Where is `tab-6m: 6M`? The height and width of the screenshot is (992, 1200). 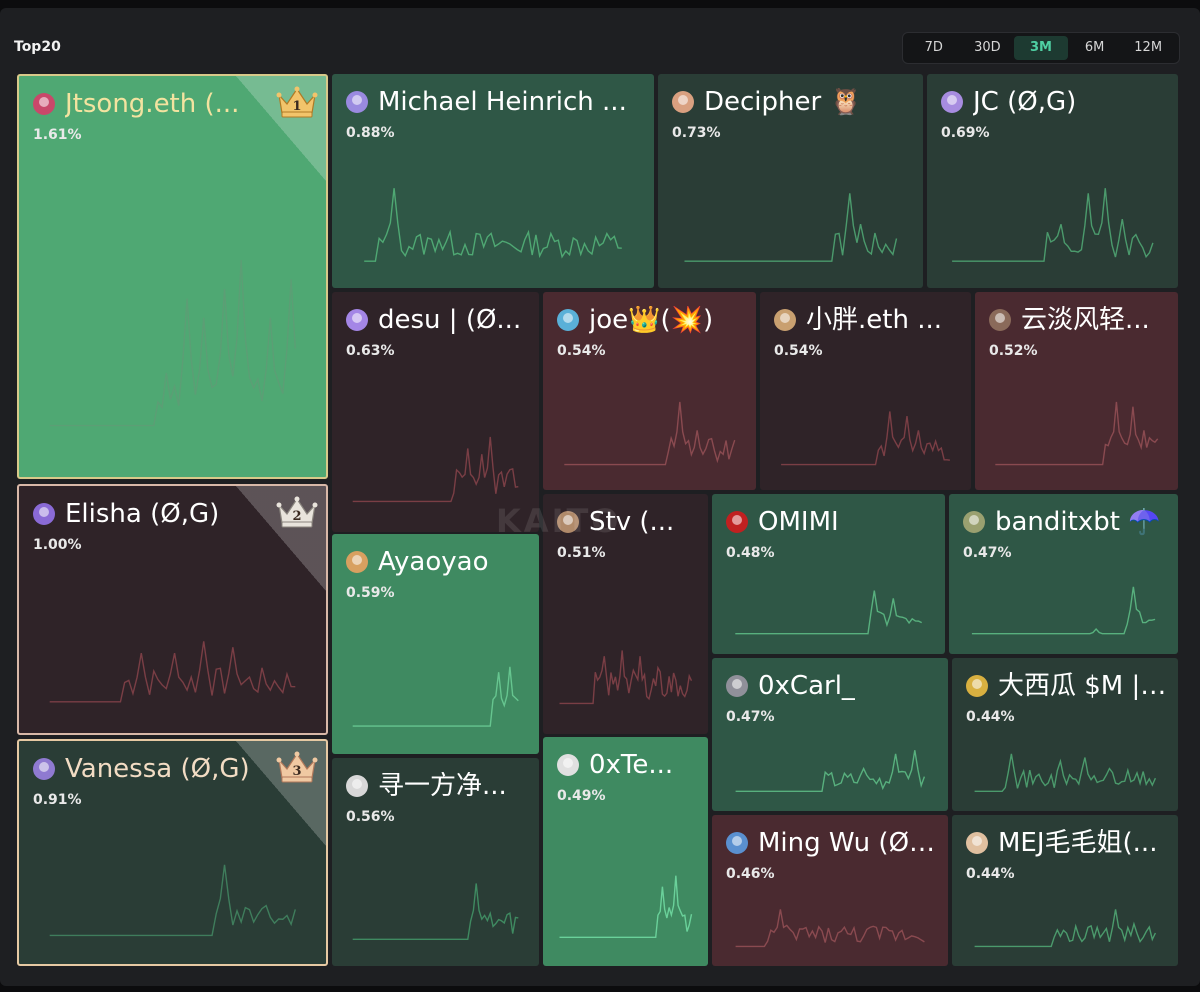
tab-6m: 6M is located at coordinates (1094, 47).